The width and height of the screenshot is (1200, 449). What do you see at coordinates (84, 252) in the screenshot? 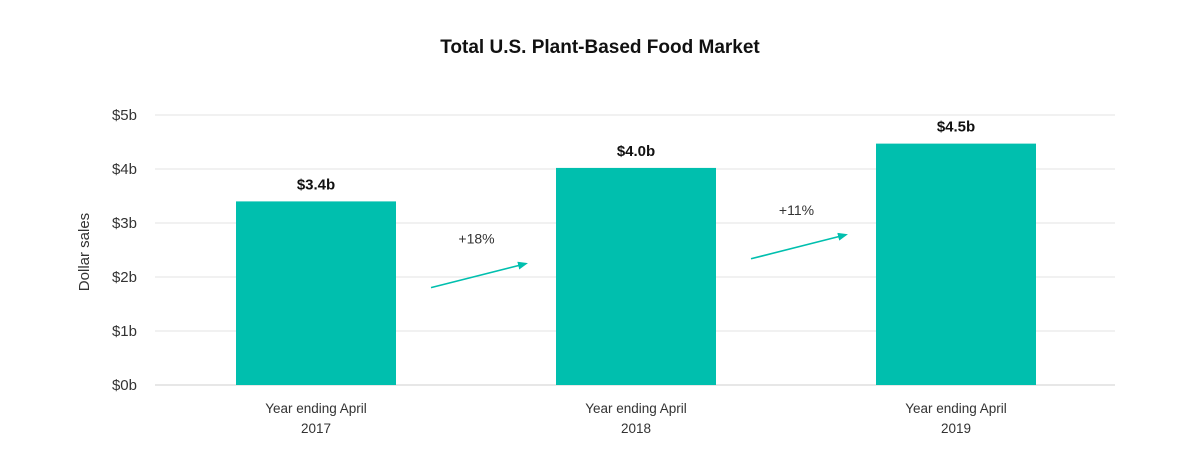
I see `y-axis-label: Dollar sales` at bounding box center [84, 252].